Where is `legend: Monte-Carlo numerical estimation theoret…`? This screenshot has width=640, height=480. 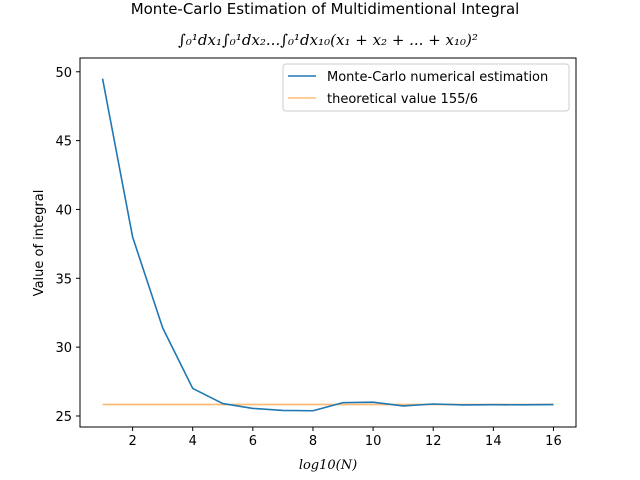
legend: Monte-Carlo numerical estimation theoret… is located at coordinates (426, 87).